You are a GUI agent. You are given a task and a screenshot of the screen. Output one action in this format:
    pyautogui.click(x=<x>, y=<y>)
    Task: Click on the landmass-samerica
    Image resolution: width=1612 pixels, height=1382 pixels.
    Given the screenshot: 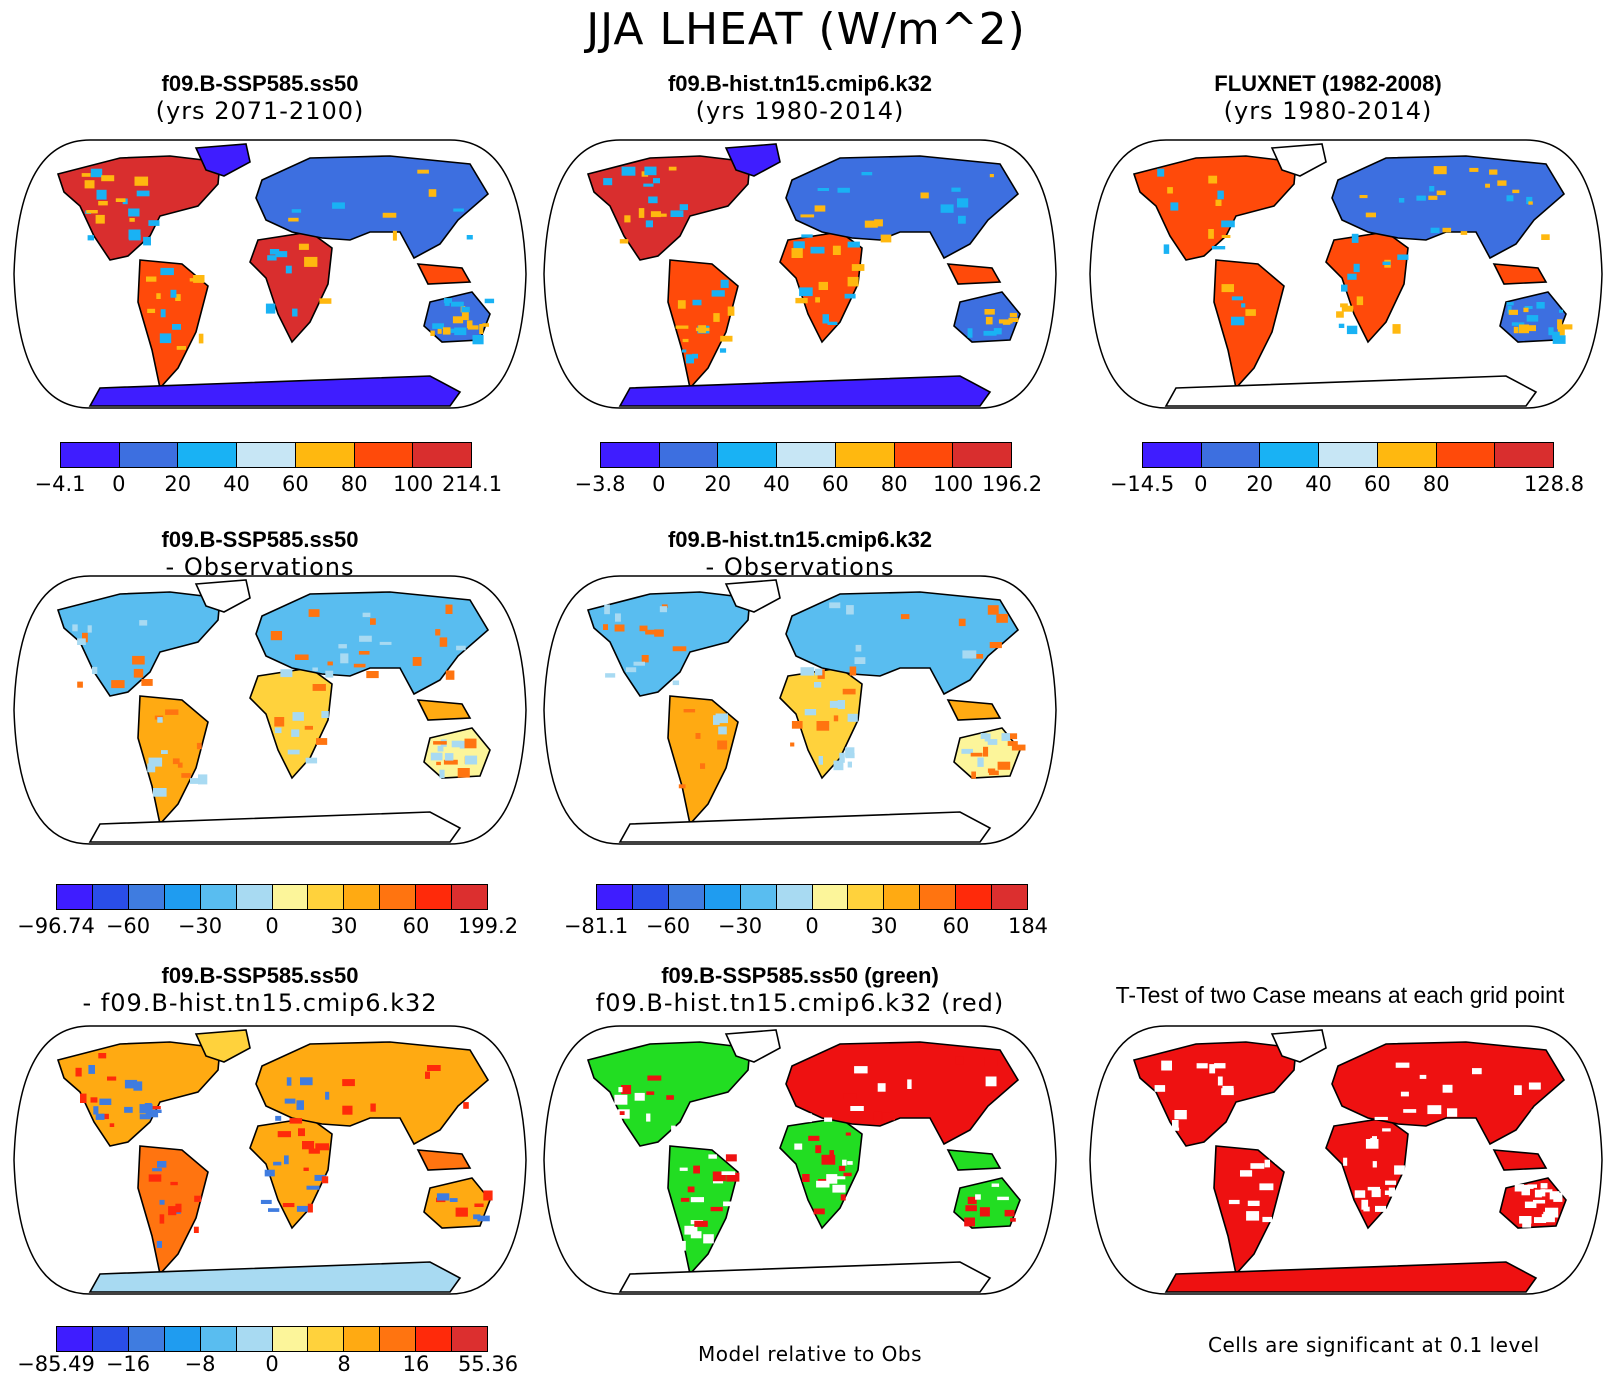 What is the action you would take?
    pyautogui.click(x=1249, y=1210)
    